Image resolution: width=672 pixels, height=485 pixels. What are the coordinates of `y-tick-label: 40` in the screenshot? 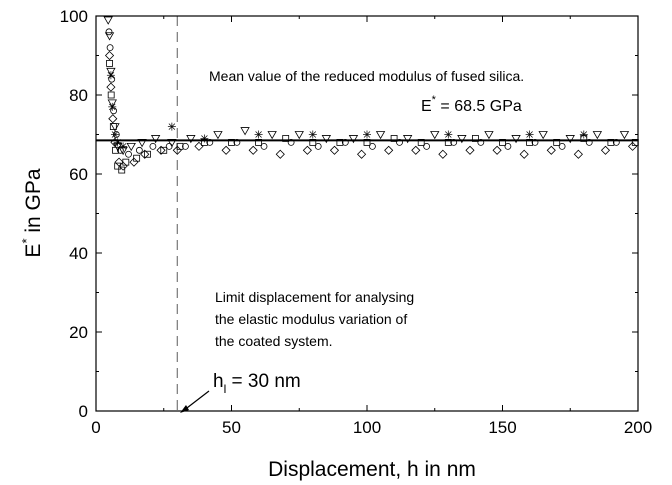 It's located at (78, 253).